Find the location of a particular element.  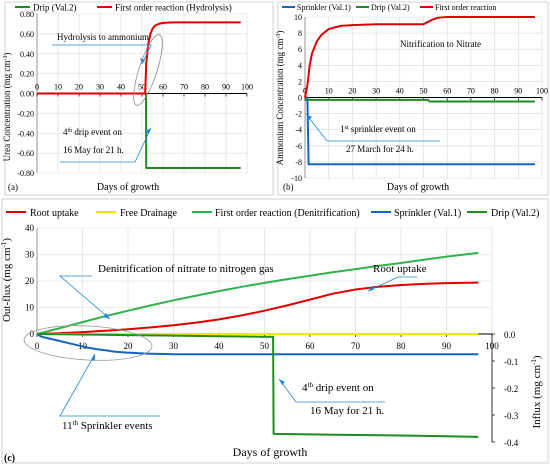

y-right-tick-label: -0.3 is located at coordinates (511, 416).